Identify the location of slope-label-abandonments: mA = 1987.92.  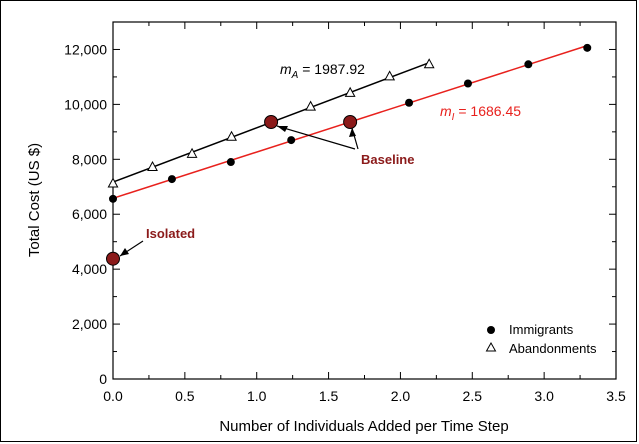
(322, 71).